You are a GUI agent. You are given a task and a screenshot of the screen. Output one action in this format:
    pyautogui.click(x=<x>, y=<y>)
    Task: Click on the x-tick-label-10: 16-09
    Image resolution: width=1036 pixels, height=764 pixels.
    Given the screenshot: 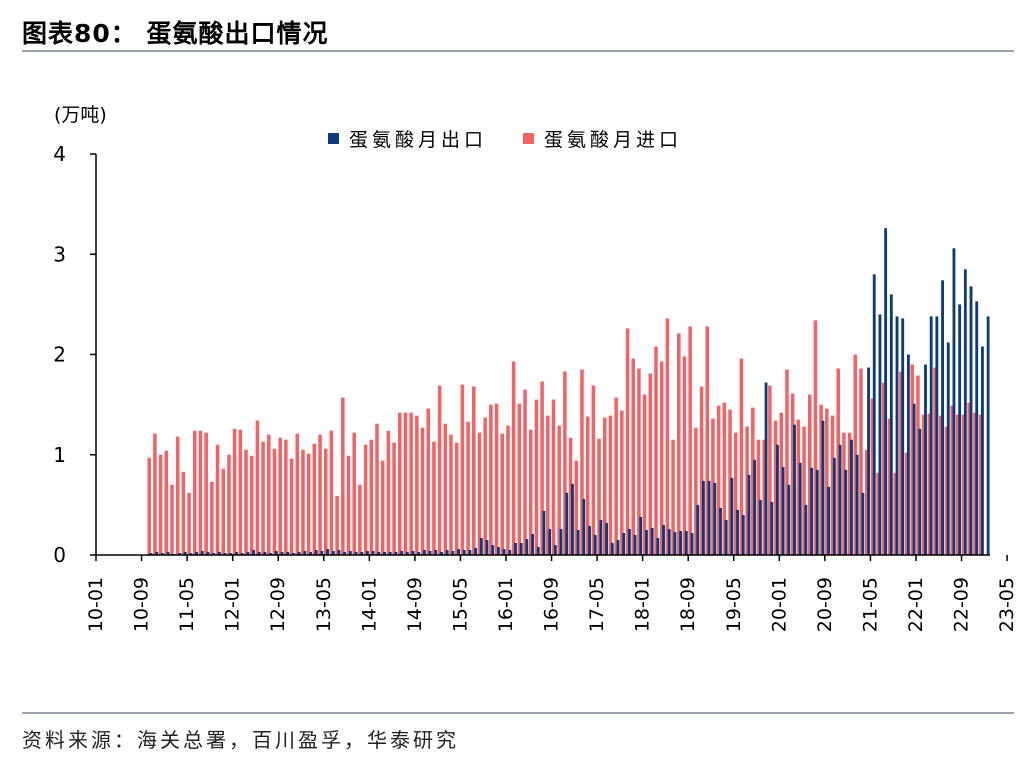 What is the action you would take?
    pyautogui.click(x=552, y=604)
    